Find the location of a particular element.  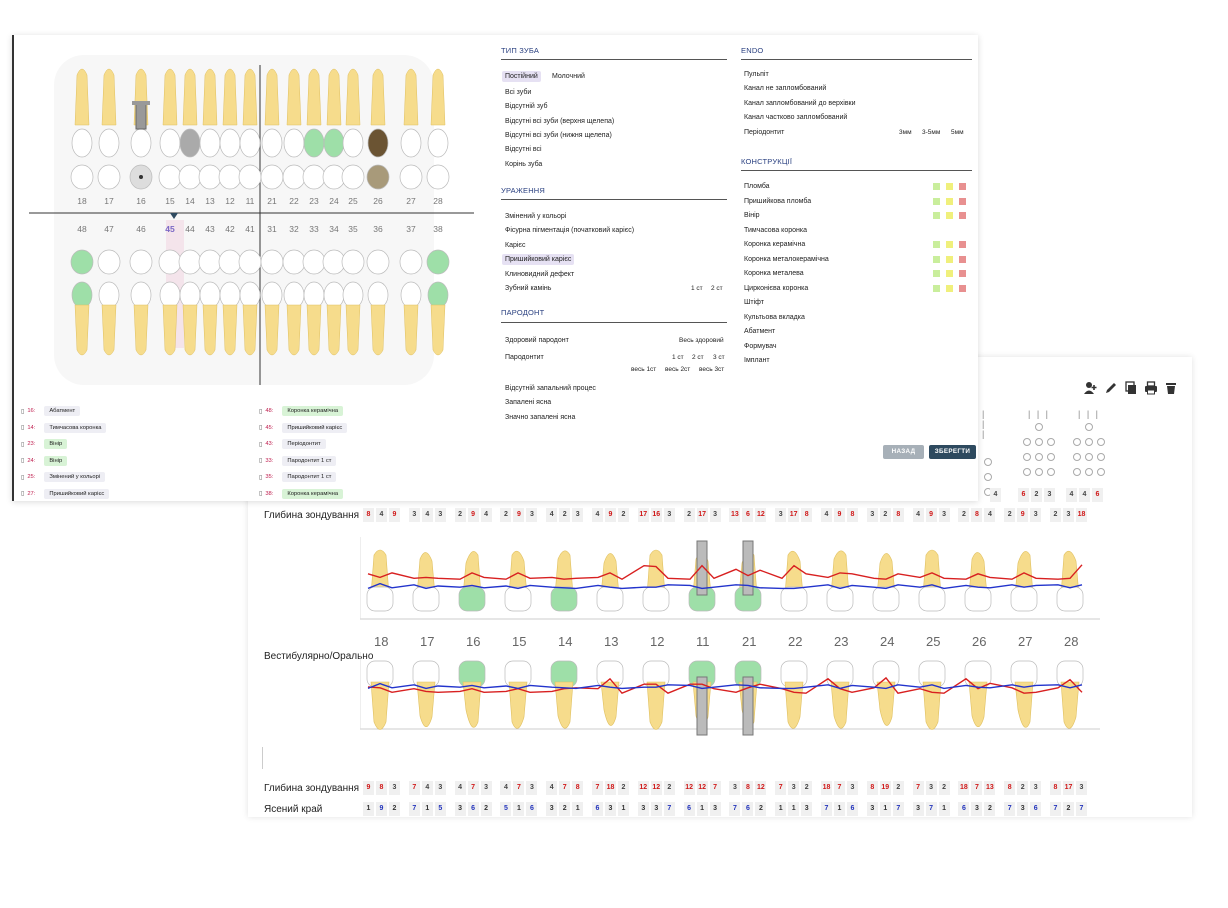

construction-option: Тимчасова коронка is located at coordinates (775, 230).